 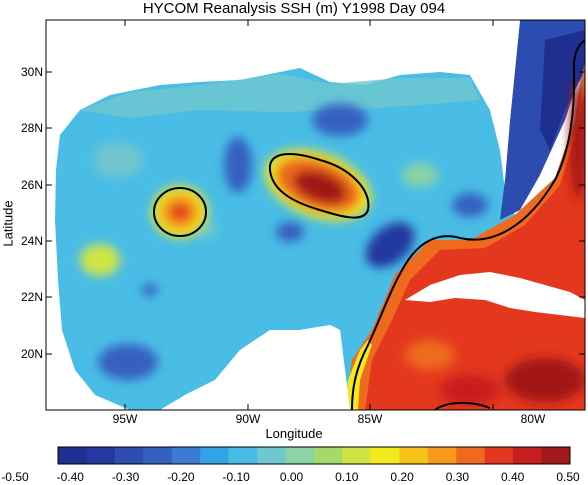 What do you see at coordinates (15, 477) in the screenshot?
I see `colorbar-tick-label: -0.50` at bounding box center [15, 477].